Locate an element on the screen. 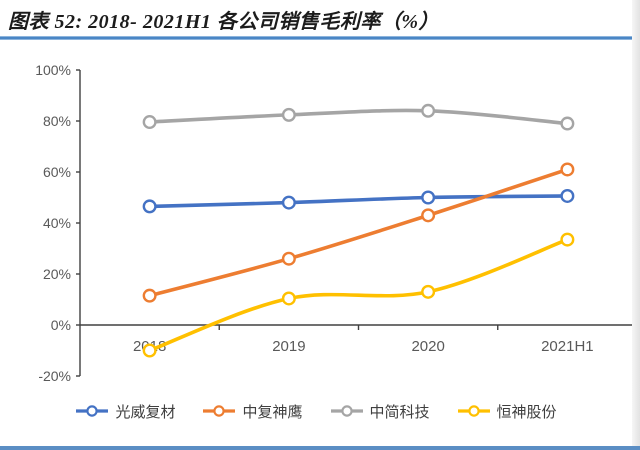 This screenshot has width=640, height=450. legend-item-hengshen: 恒神股份 is located at coordinates (507, 411).